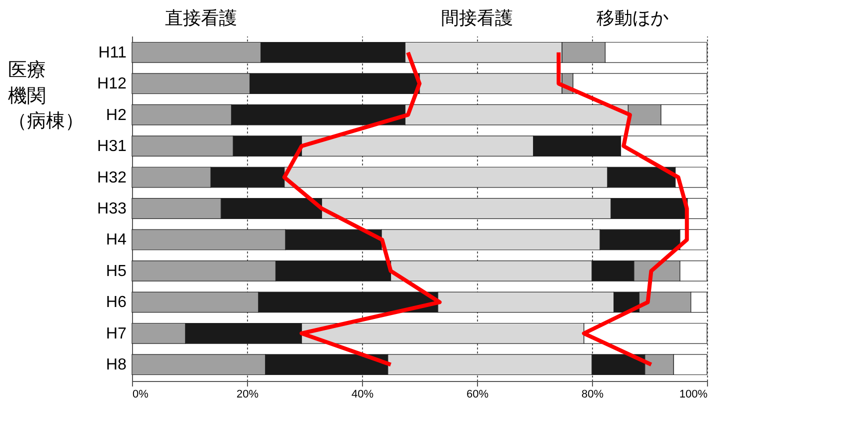  What do you see at coordinates (111, 177) in the screenshot?
I see `y-tick-label: H32` at bounding box center [111, 177].